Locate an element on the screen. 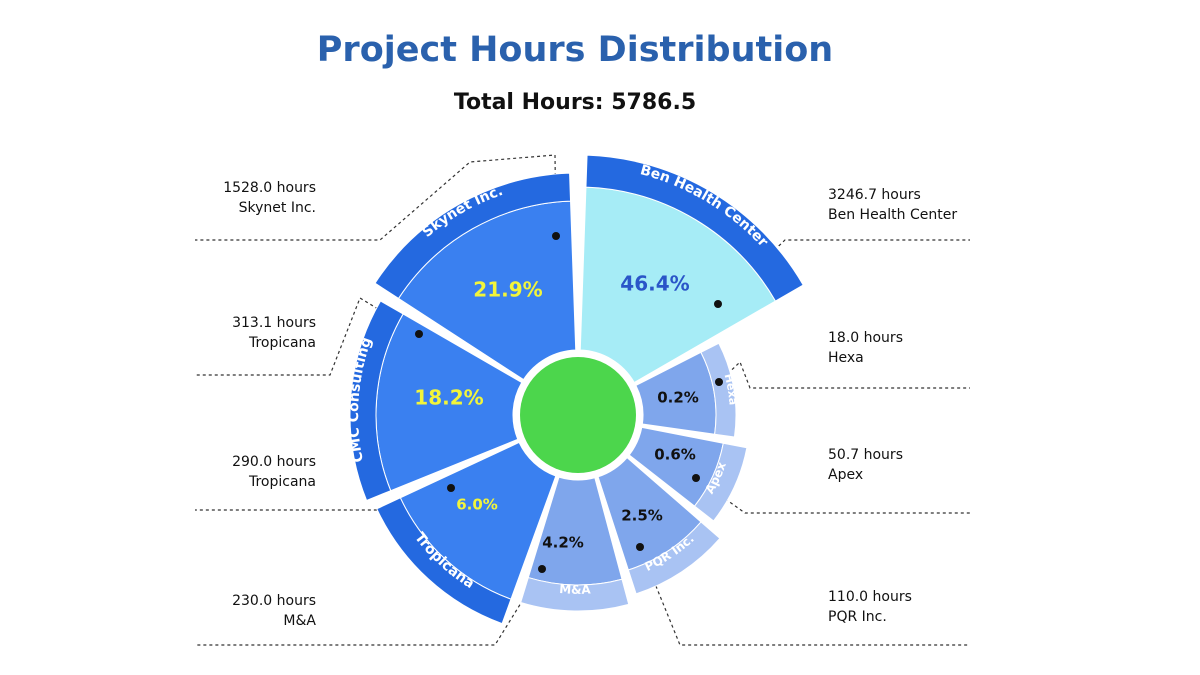 The width and height of the screenshot is (1200, 675). chart-title: Project Hours Distribution is located at coordinates (575, 50).